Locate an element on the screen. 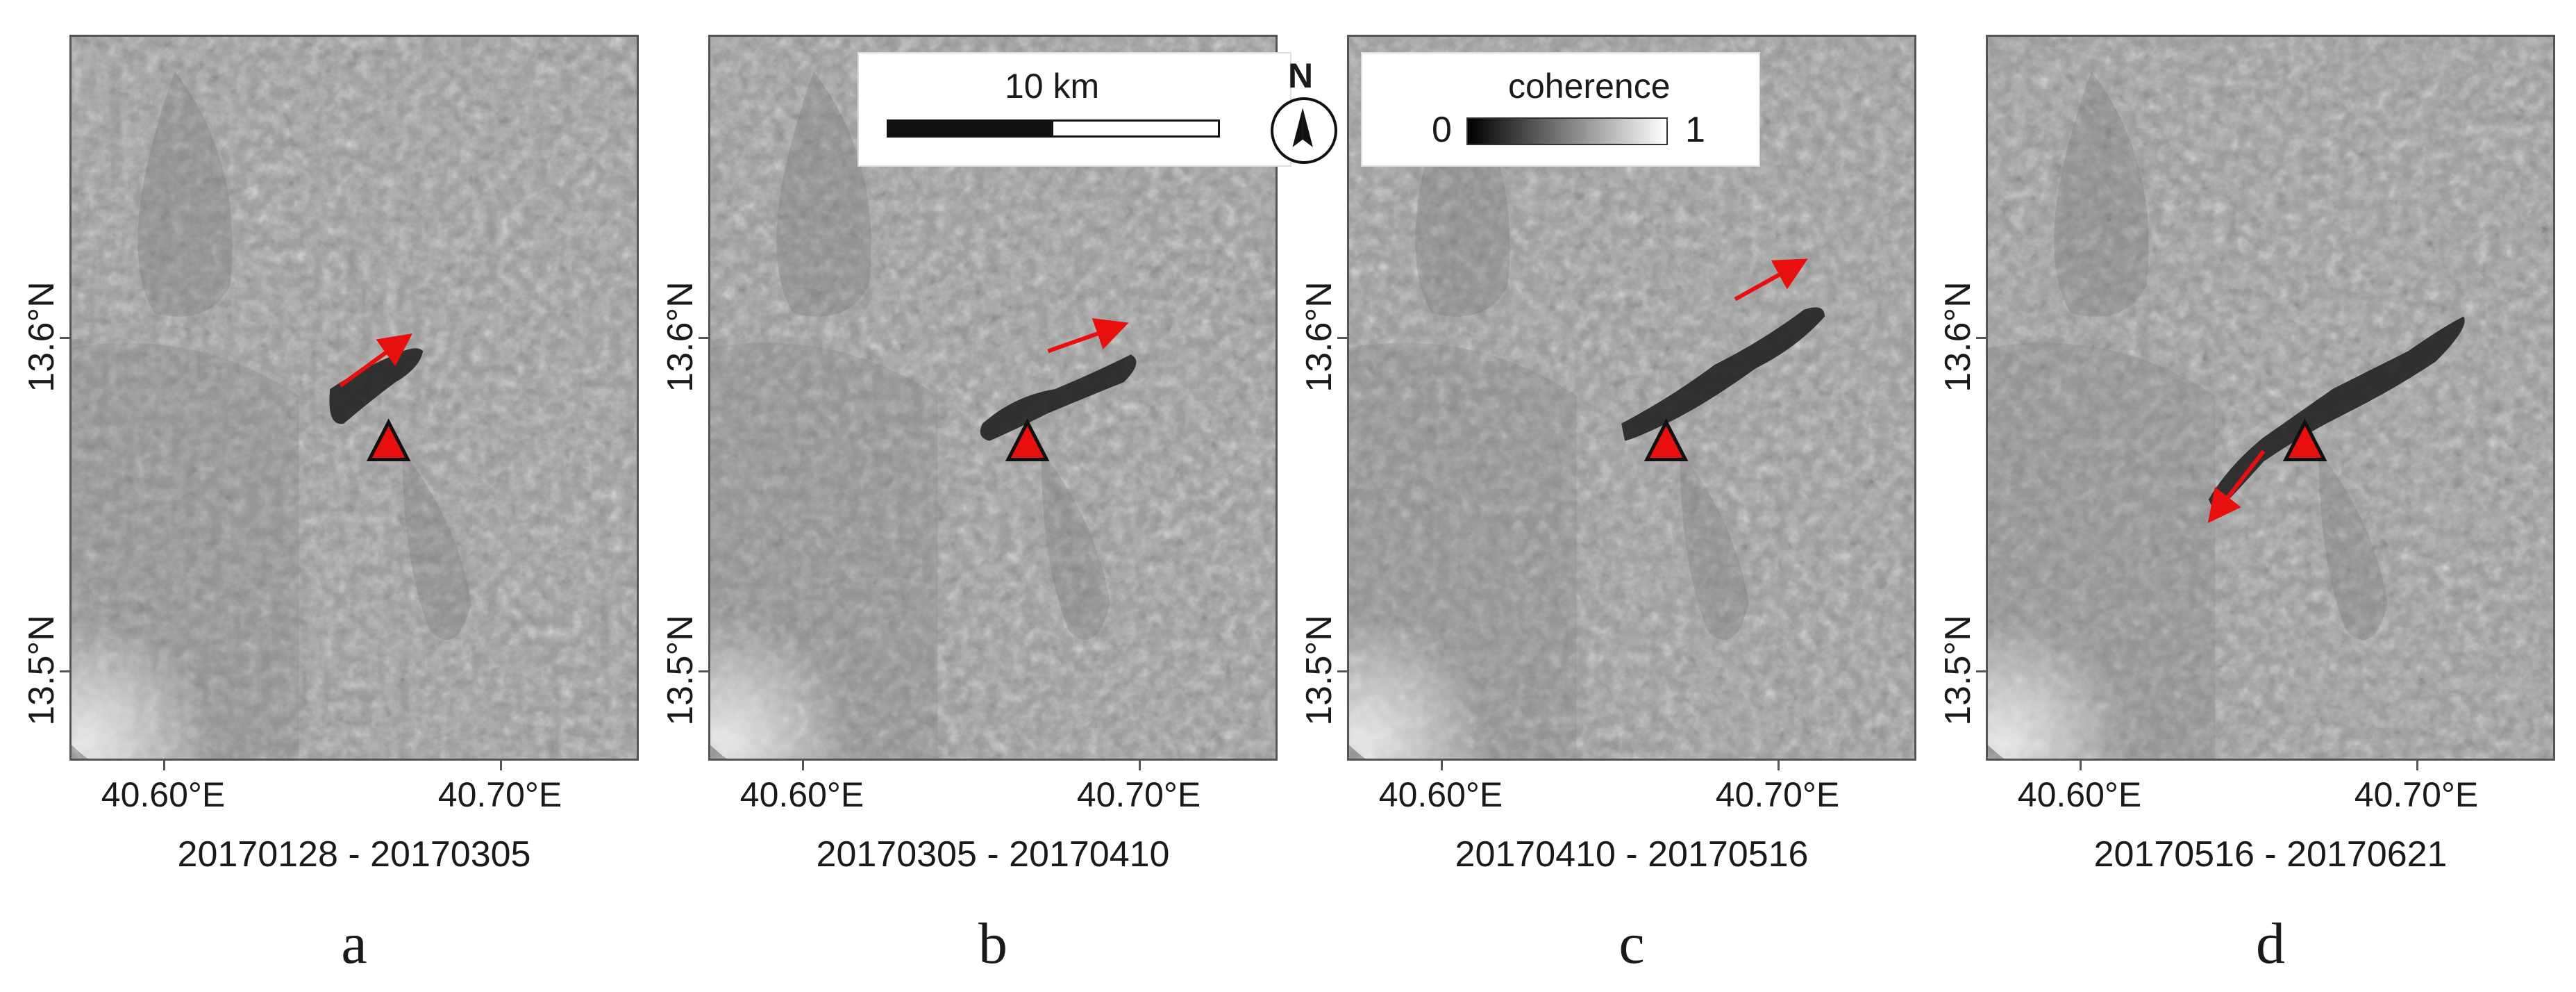 This screenshot has height=992, width=2576. scale-bar-box: 10 km is located at coordinates (1074, 109).